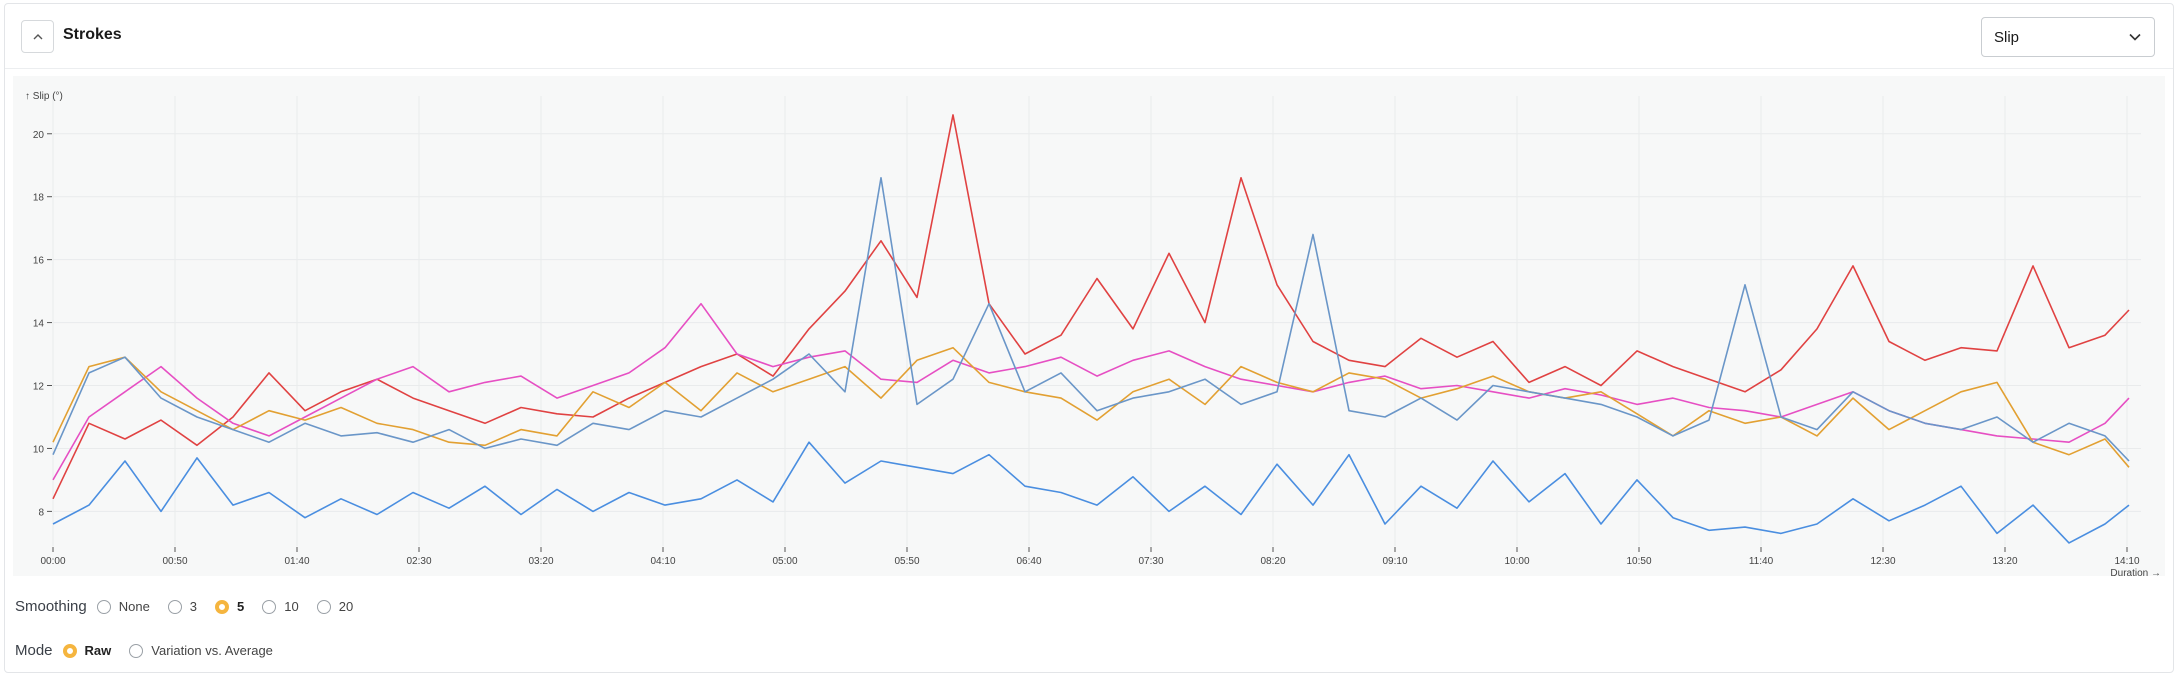 The height and width of the screenshot is (677, 2181). What do you see at coordinates (52, 561) in the screenshot?
I see `x-tick-label: 00:00` at bounding box center [52, 561].